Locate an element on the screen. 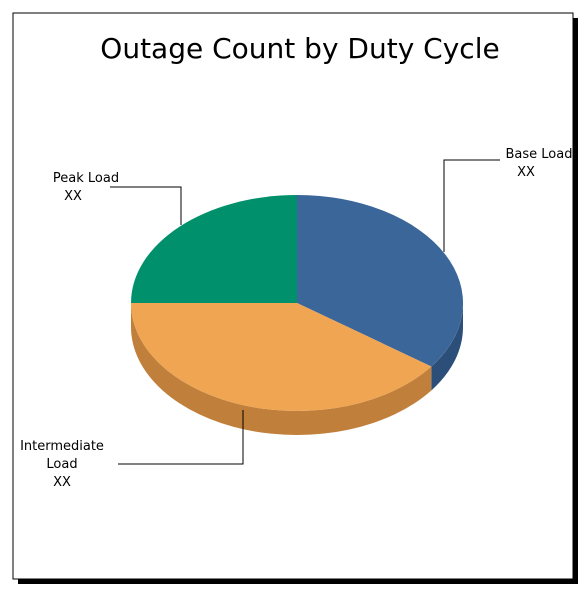  category-label: Base Load is located at coordinates (539, 154).